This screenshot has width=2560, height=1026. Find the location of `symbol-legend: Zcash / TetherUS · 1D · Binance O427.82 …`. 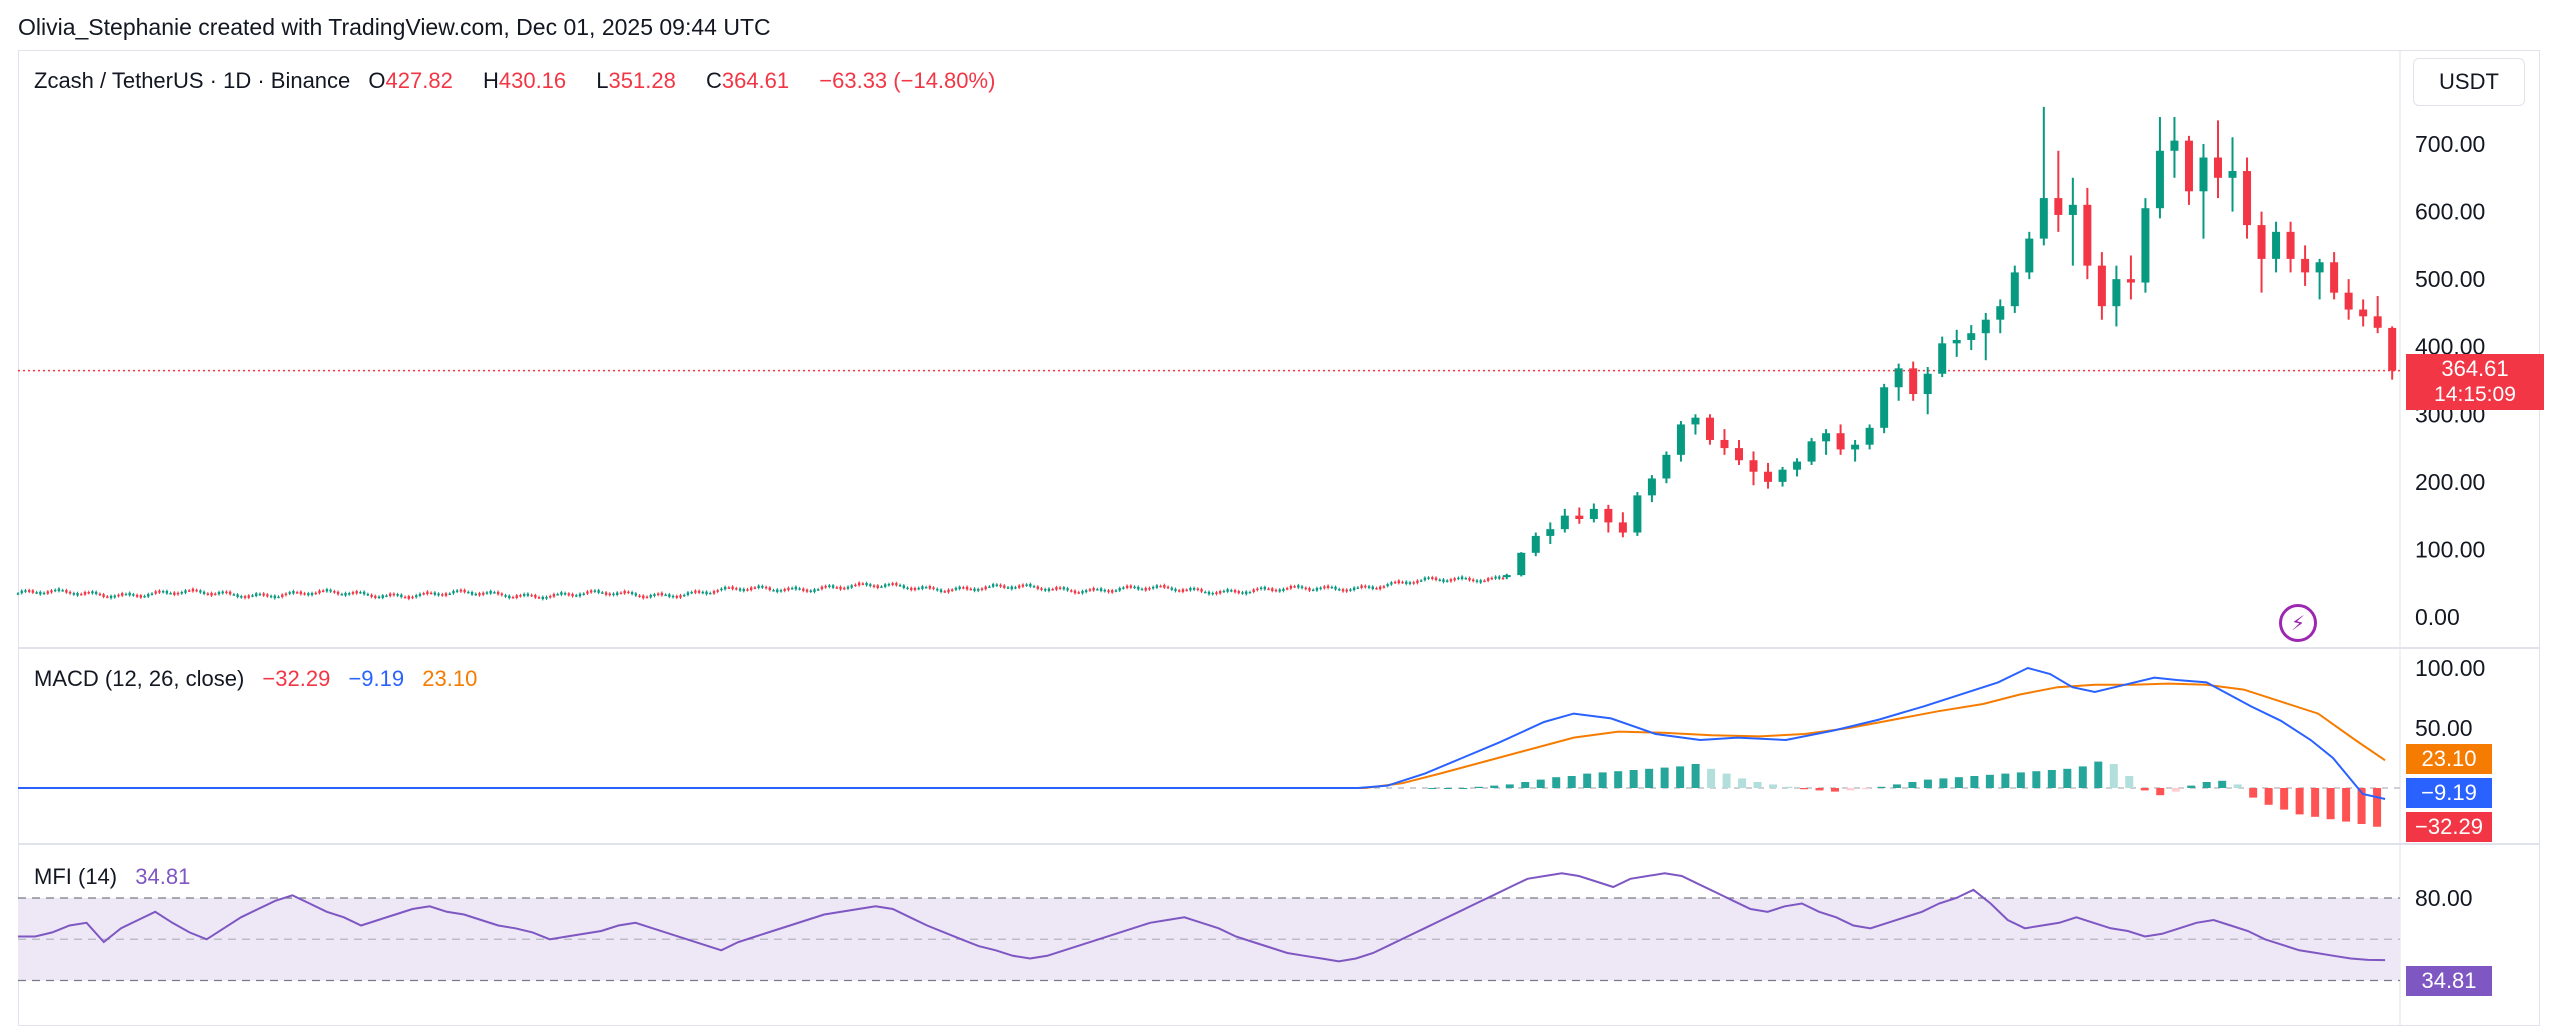

symbol-legend: Zcash / TetherUS · 1D · Binance O427.82 … is located at coordinates (515, 80).